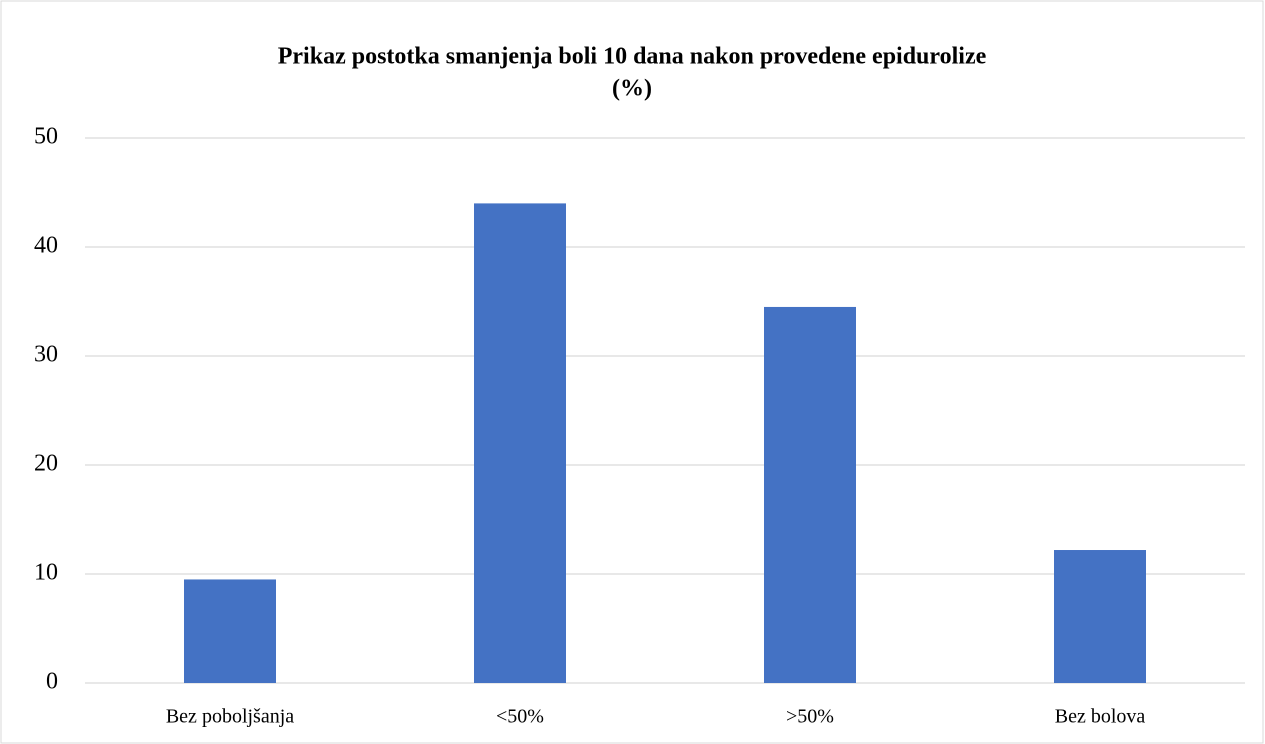  I want to click on y-tick-label: 10, so click(46, 573).